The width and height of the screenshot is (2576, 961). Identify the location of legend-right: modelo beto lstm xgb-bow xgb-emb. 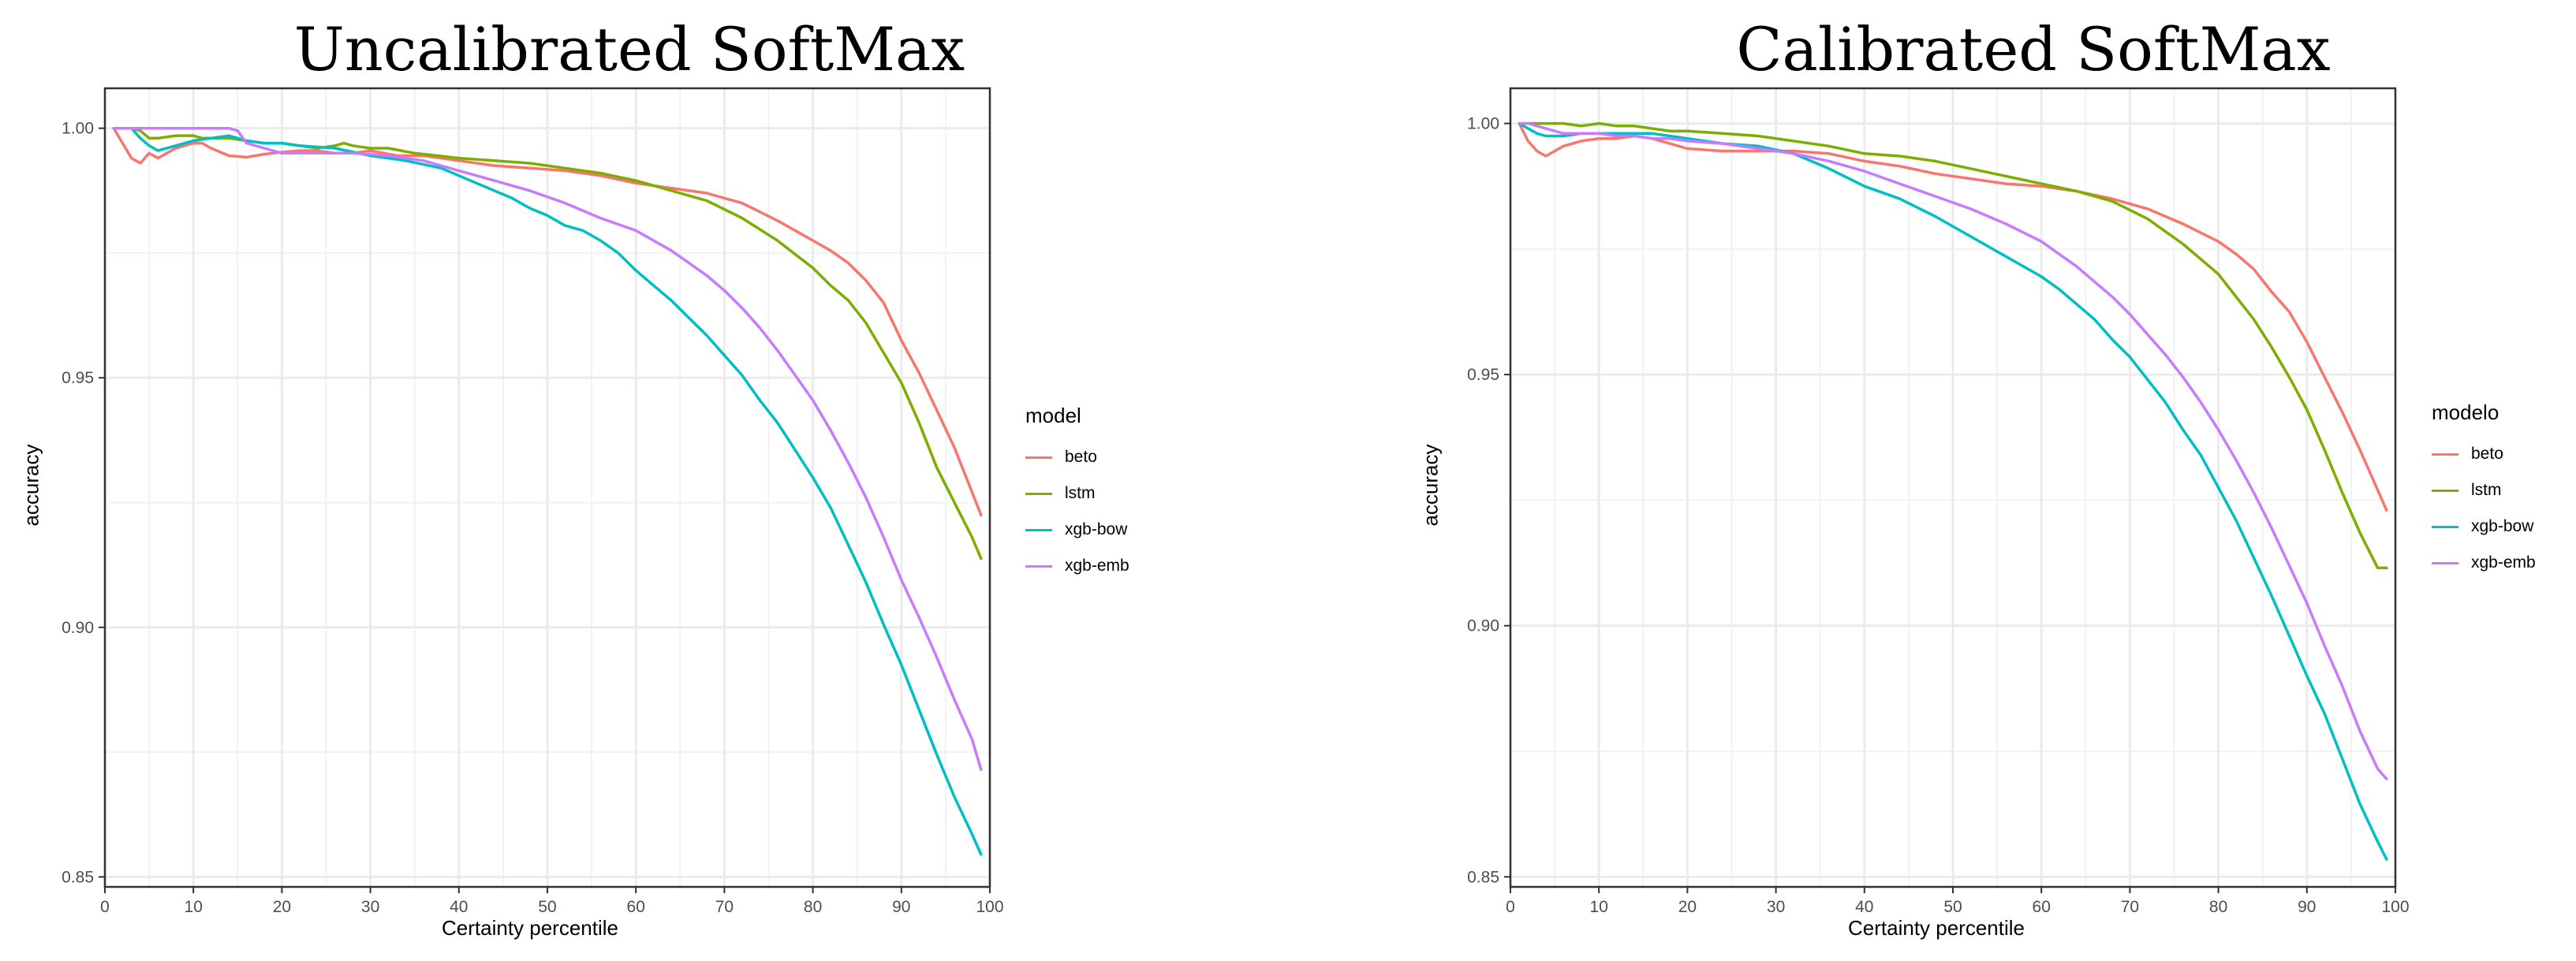
(2484, 490).